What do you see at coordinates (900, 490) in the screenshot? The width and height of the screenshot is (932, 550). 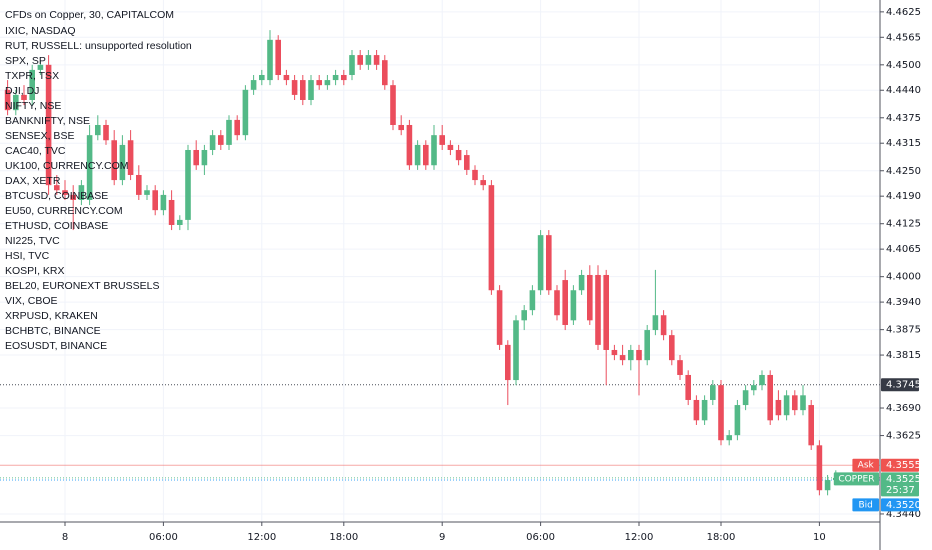 I see `countdown: 25:37` at bounding box center [900, 490].